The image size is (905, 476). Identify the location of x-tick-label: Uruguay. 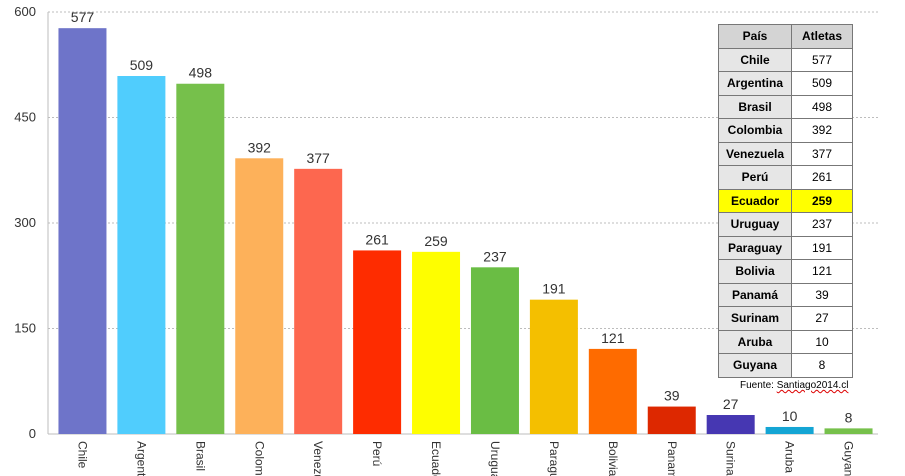
(495, 458).